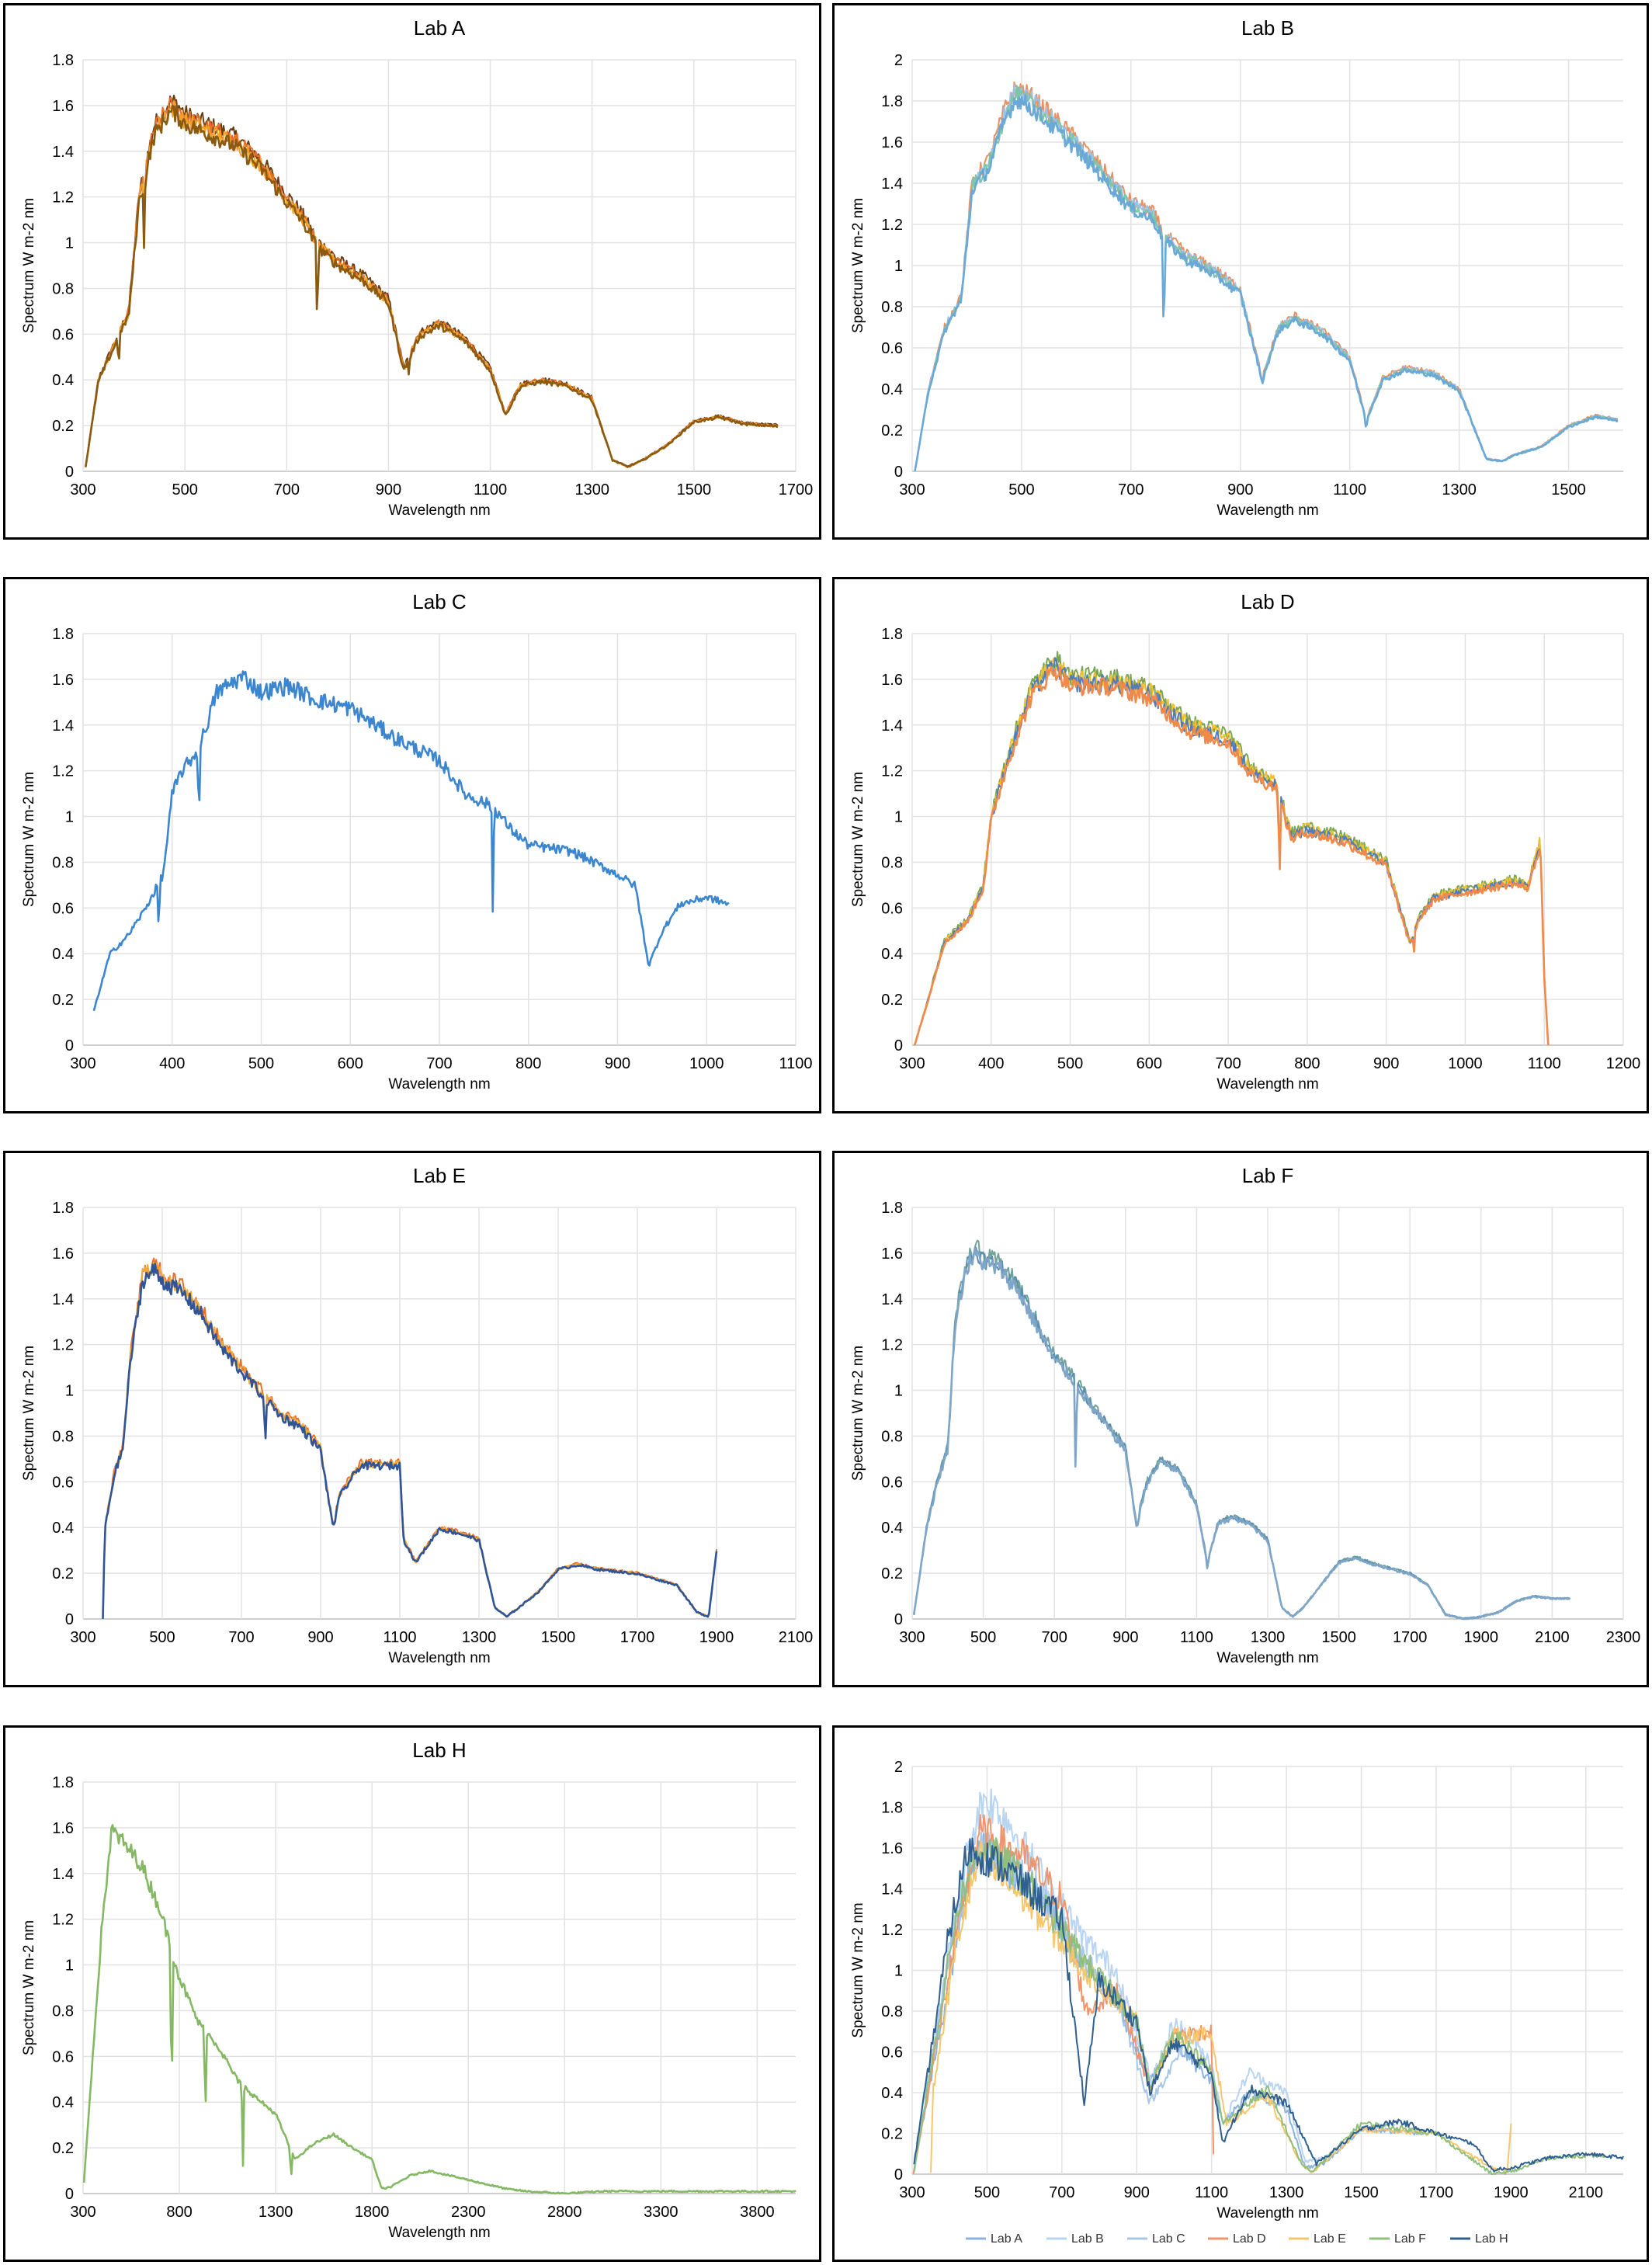 This screenshot has width=1652, height=2265. I want to click on x-tick-label: 2300, so click(468, 2213).